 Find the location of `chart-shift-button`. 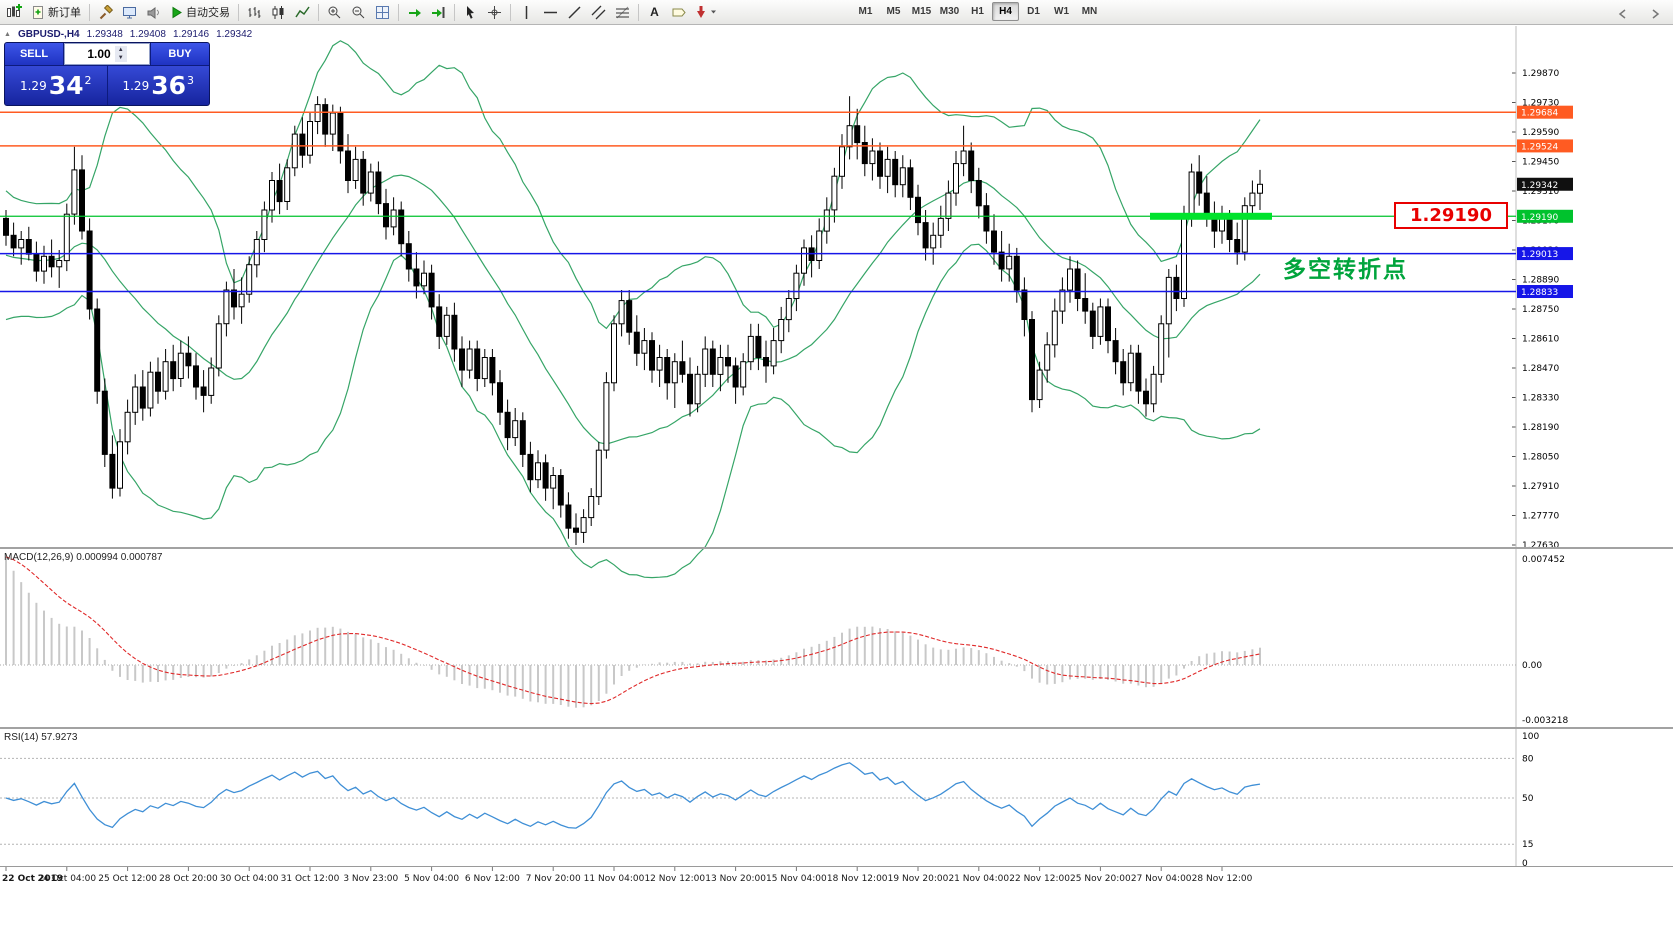

chart-shift-button is located at coordinates (438, 12).